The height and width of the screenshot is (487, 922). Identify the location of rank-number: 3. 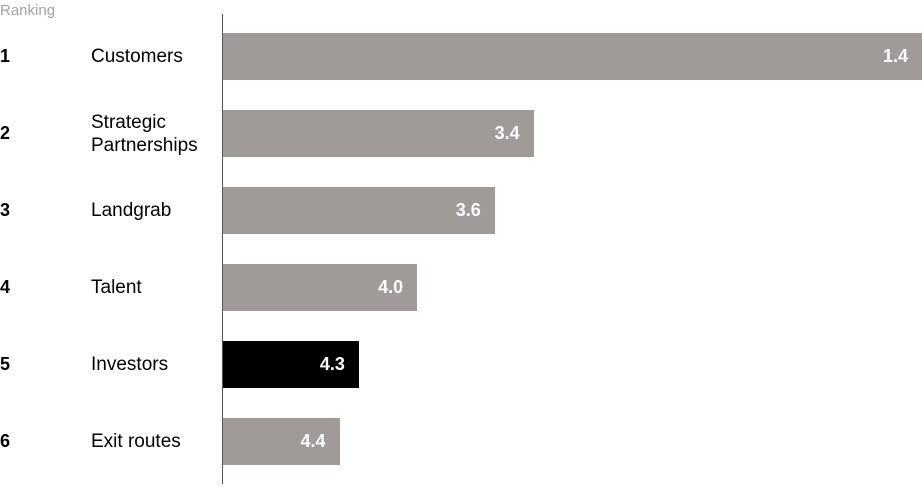
(5, 209).